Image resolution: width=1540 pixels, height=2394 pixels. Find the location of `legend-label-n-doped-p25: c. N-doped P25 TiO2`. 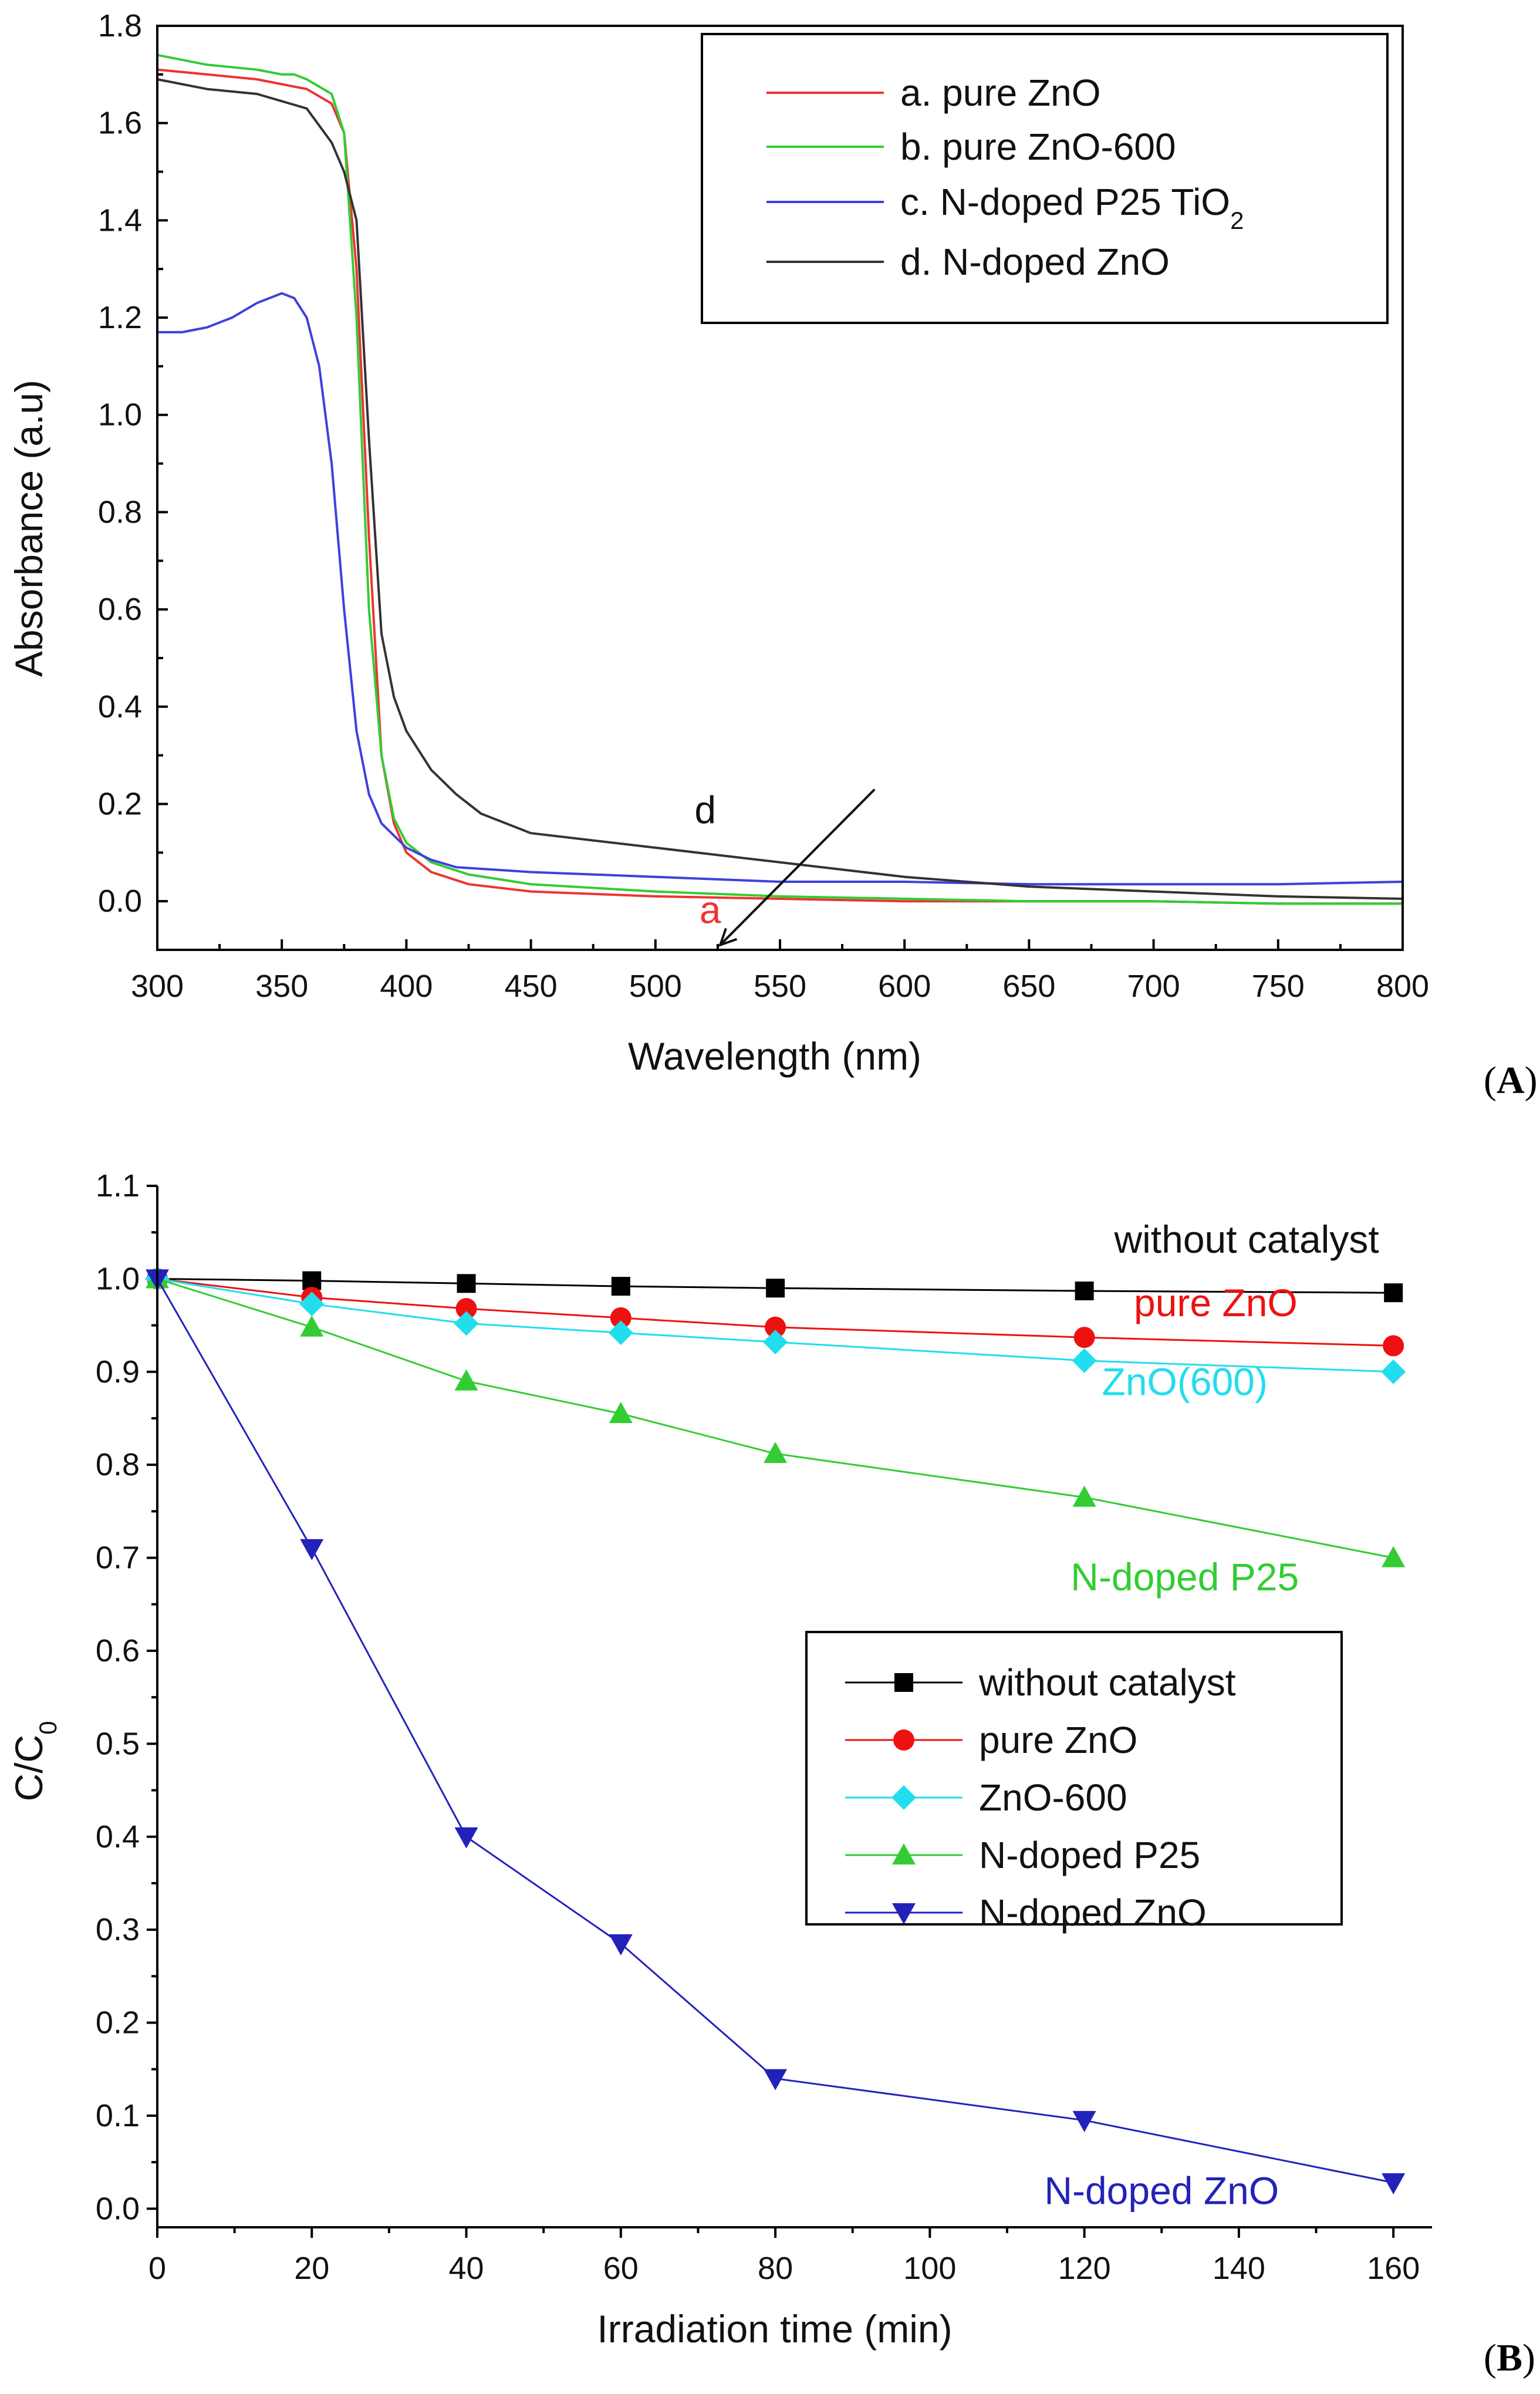

legend-label-n-doped-p25: c. N-doped P25 TiO2 is located at coordinates (1072, 207).